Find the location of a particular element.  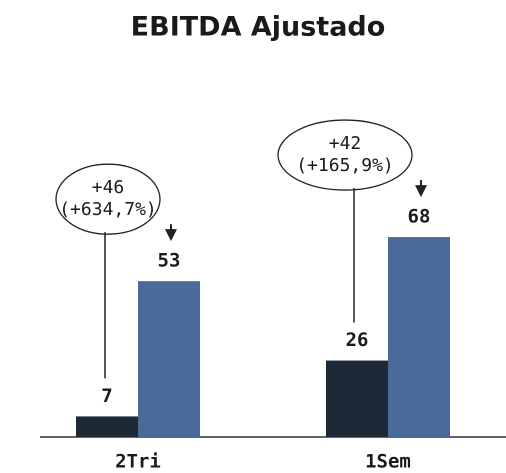

x-tick-label: 2Tri is located at coordinates (138, 462).